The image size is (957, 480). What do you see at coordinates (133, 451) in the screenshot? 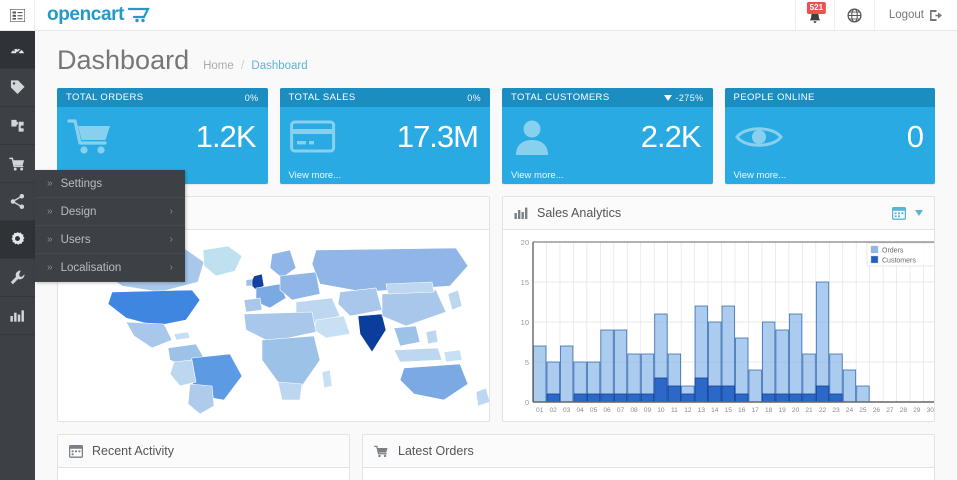
I see `panel-title: Recent Activity` at bounding box center [133, 451].